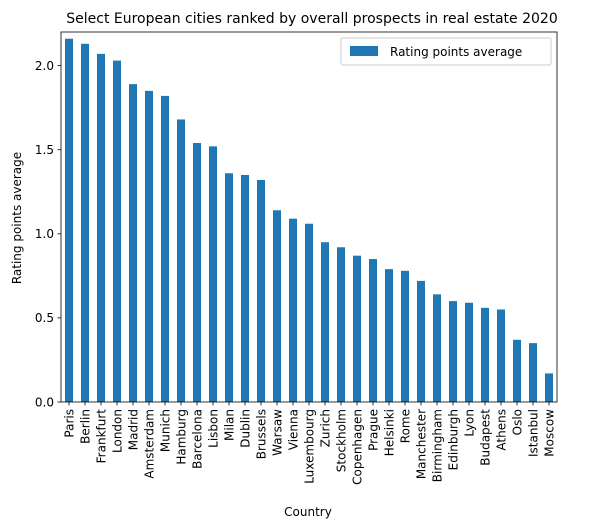 This screenshot has height=529, width=610. Describe the element at coordinates (17, 218) in the screenshot. I see `y-axis-title: Rating points average` at that location.